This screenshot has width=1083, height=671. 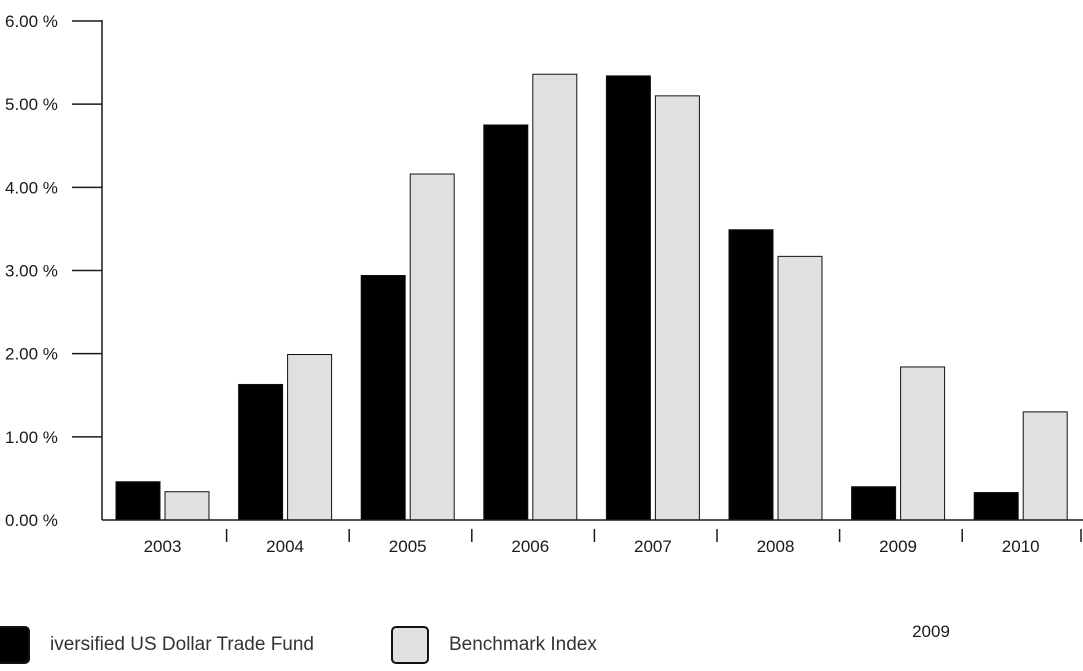 What do you see at coordinates (677, 308) in the screenshot?
I see `bar-benchmark-2007` at bounding box center [677, 308].